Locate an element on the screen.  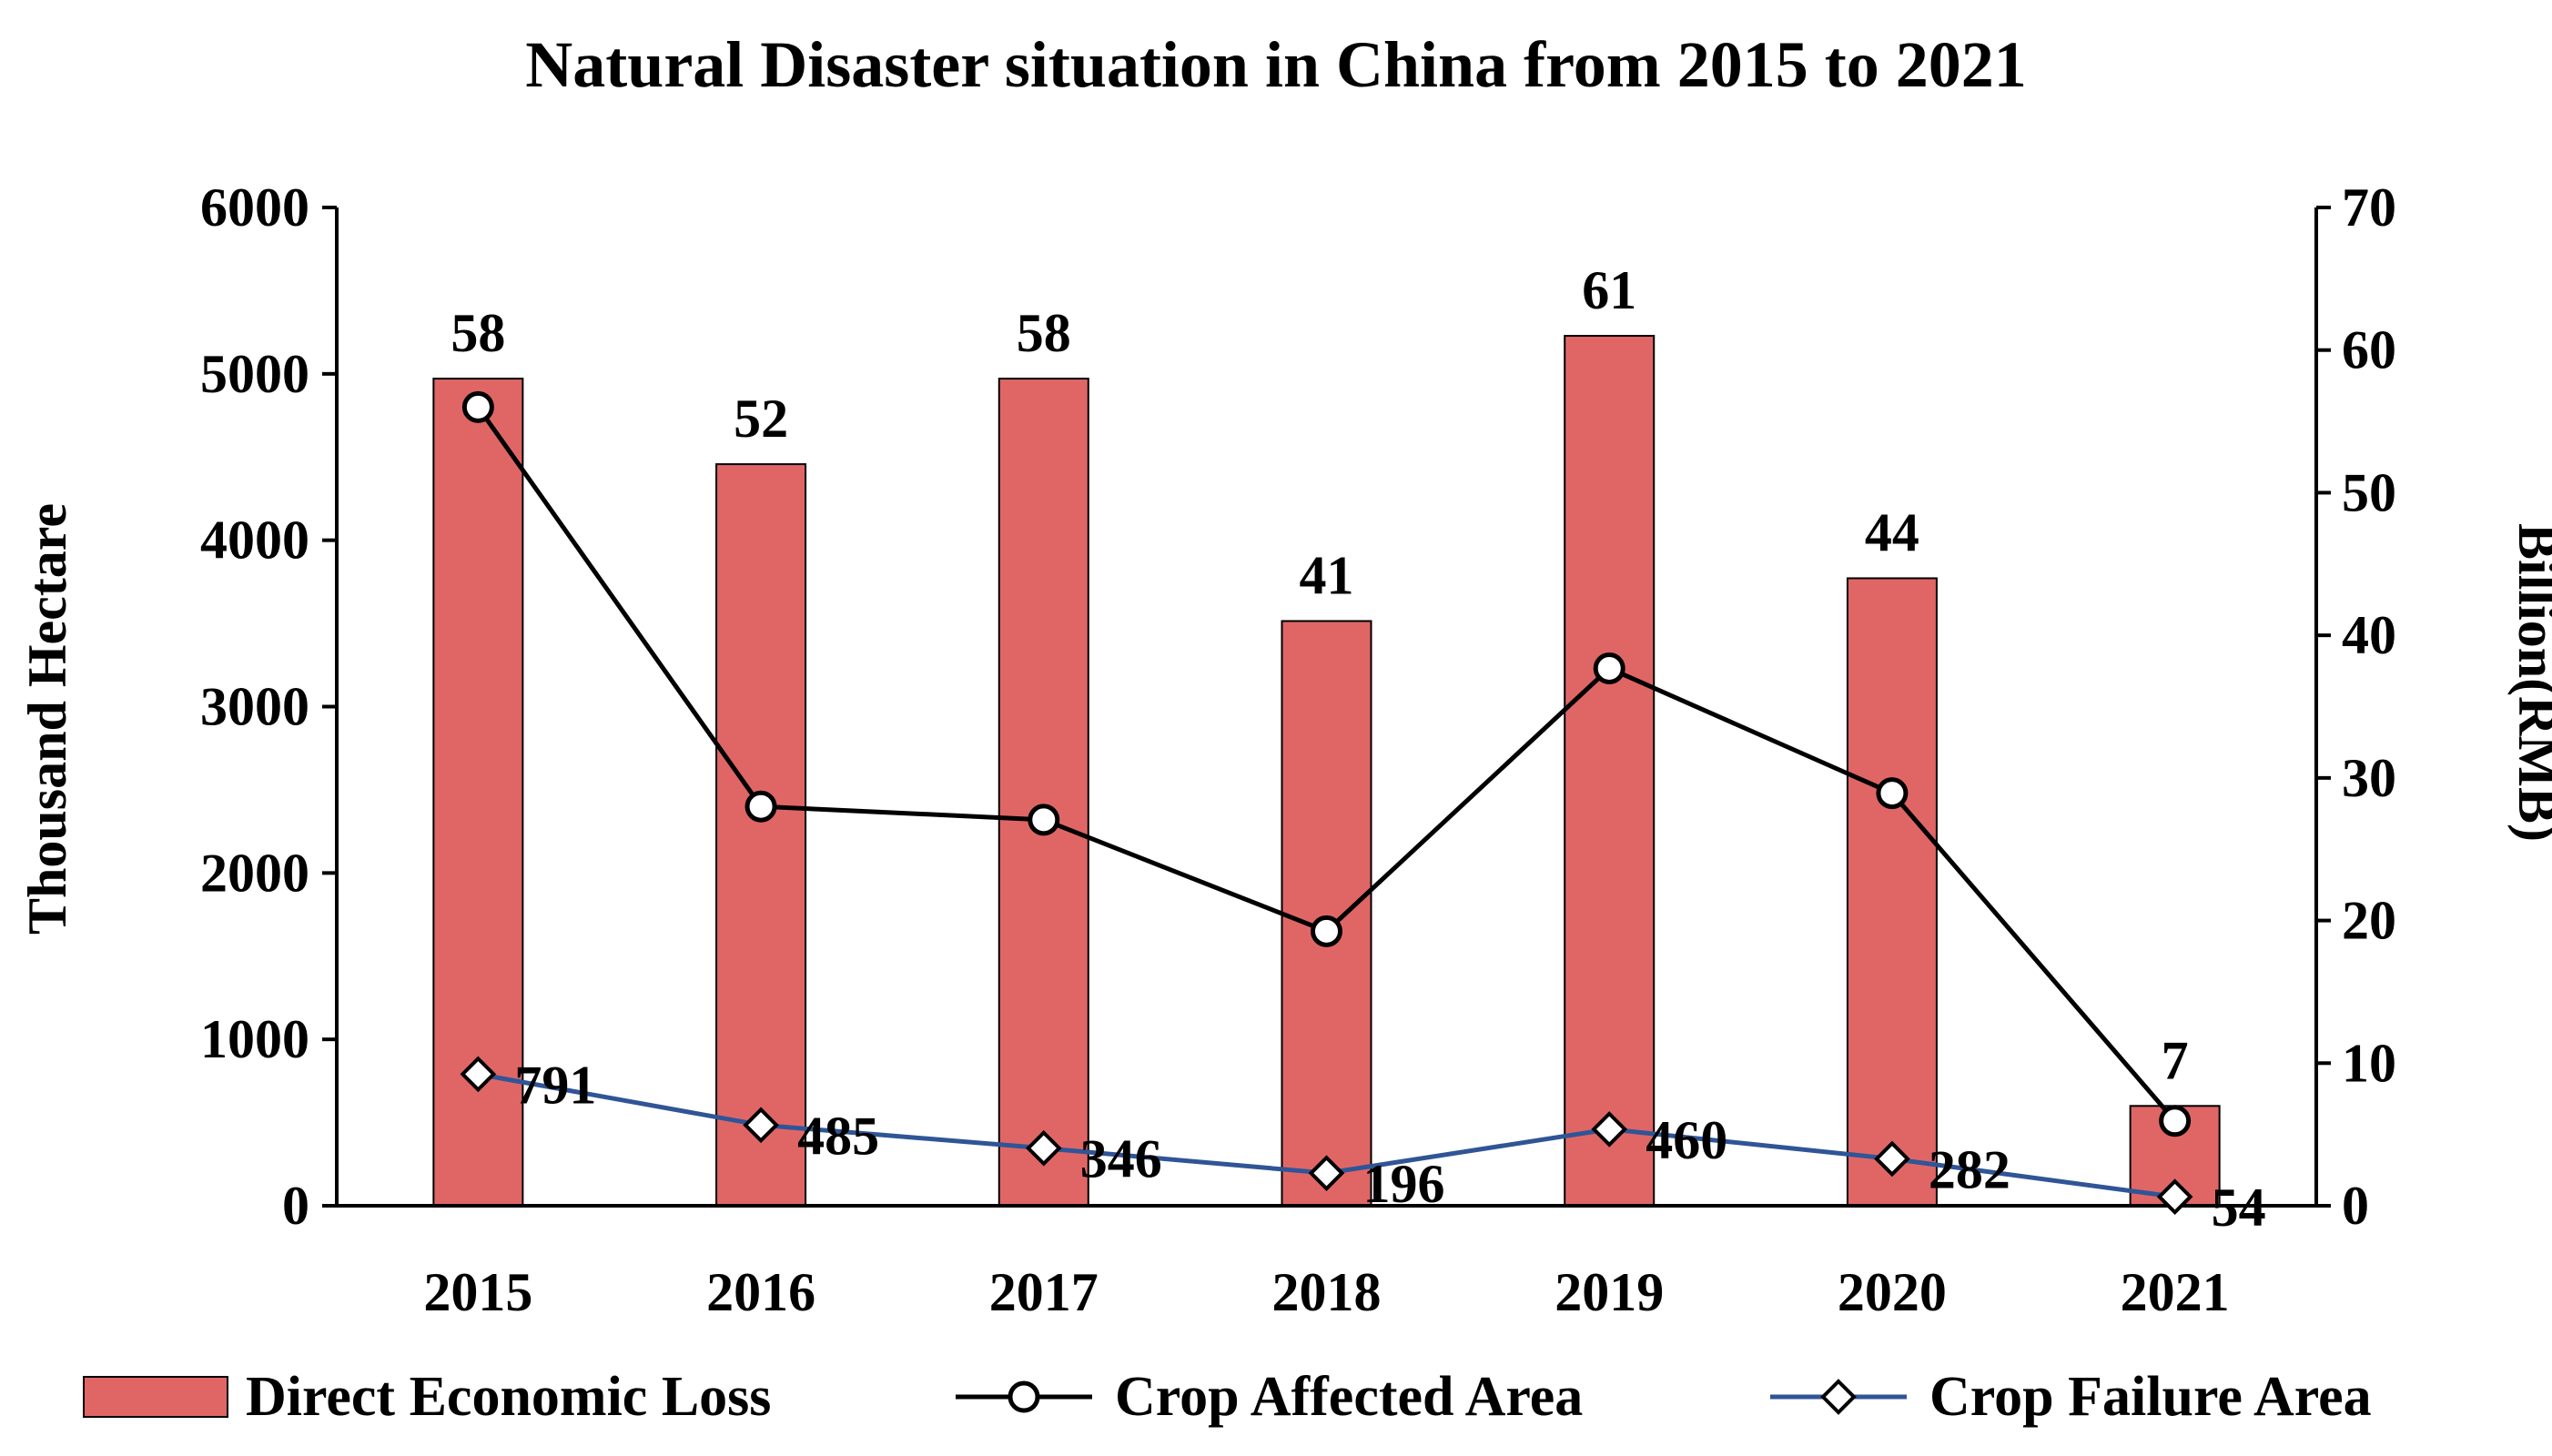
point-affected-2021 is located at coordinates (2175, 1121).